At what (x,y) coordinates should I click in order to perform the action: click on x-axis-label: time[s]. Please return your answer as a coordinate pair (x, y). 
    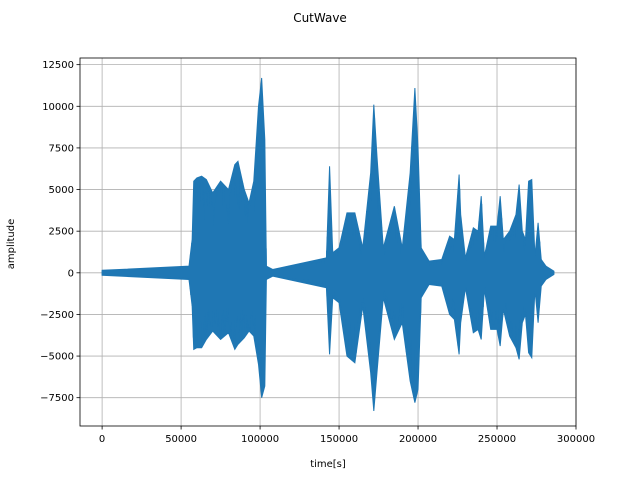
    Looking at the image, I should click on (328, 464).